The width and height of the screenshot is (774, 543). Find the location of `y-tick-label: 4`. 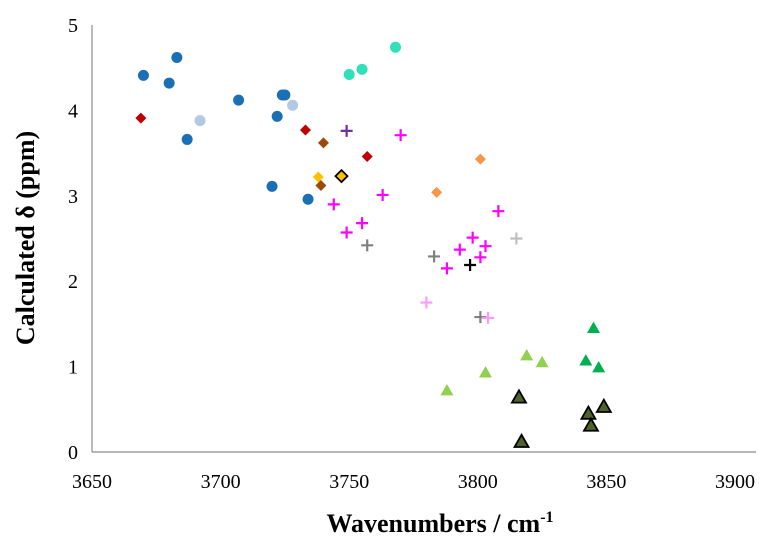

y-tick-label: 4 is located at coordinates (73, 111).